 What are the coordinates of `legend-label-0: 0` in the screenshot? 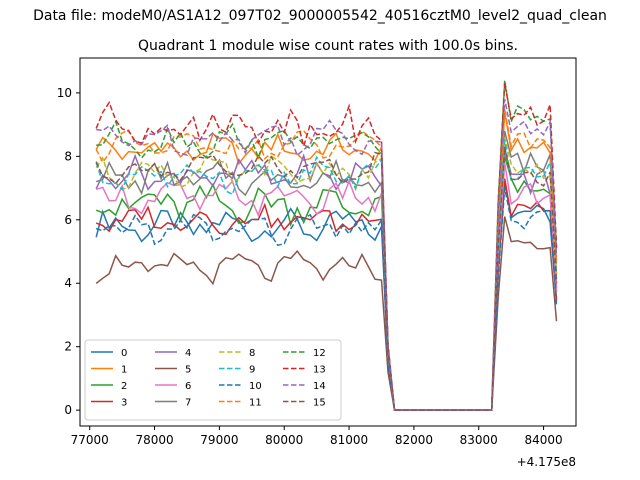 It's located at (124, 353).